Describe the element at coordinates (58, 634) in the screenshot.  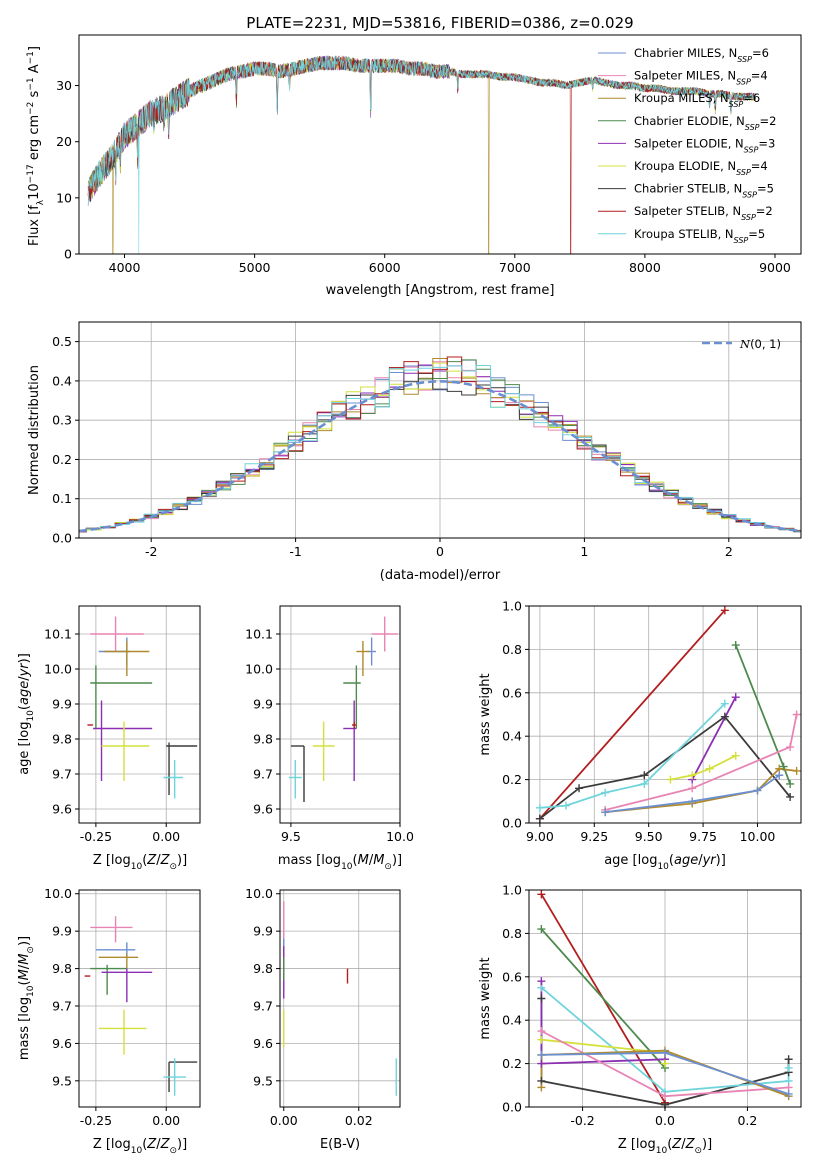
I see `y-tick-label: 10.1` at that location.